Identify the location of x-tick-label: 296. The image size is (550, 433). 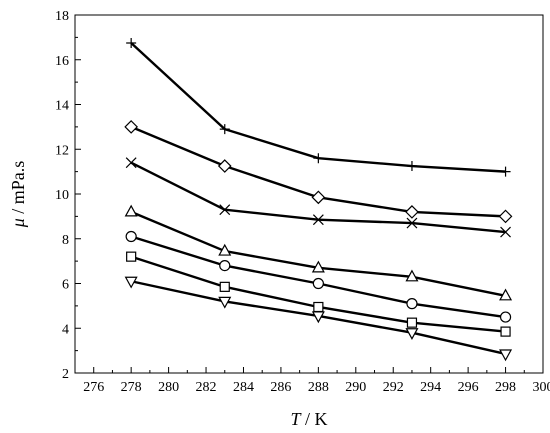
(468, 387).